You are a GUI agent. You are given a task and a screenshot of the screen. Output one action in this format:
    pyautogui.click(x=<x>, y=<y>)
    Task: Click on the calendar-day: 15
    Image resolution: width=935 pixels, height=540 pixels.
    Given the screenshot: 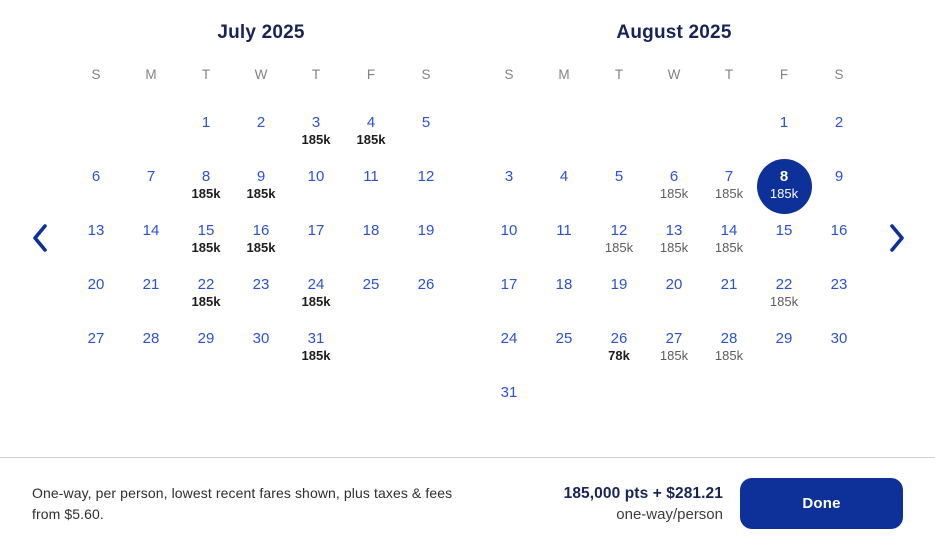 What is the action you would take?
    pyautogui.click(x=784, y=248)
    